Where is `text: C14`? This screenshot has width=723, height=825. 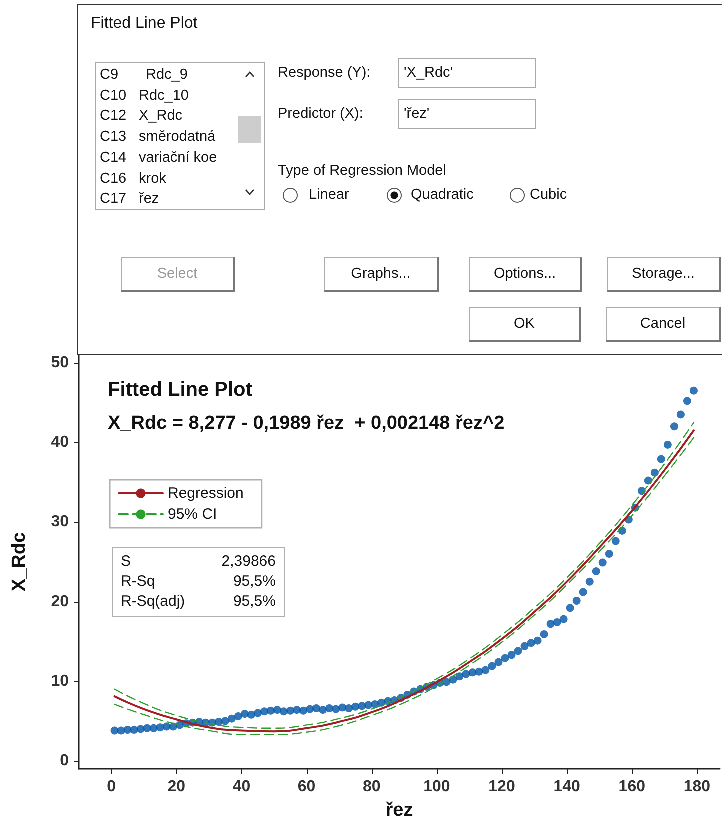
text: C14 is located at coordinates (113, 157).